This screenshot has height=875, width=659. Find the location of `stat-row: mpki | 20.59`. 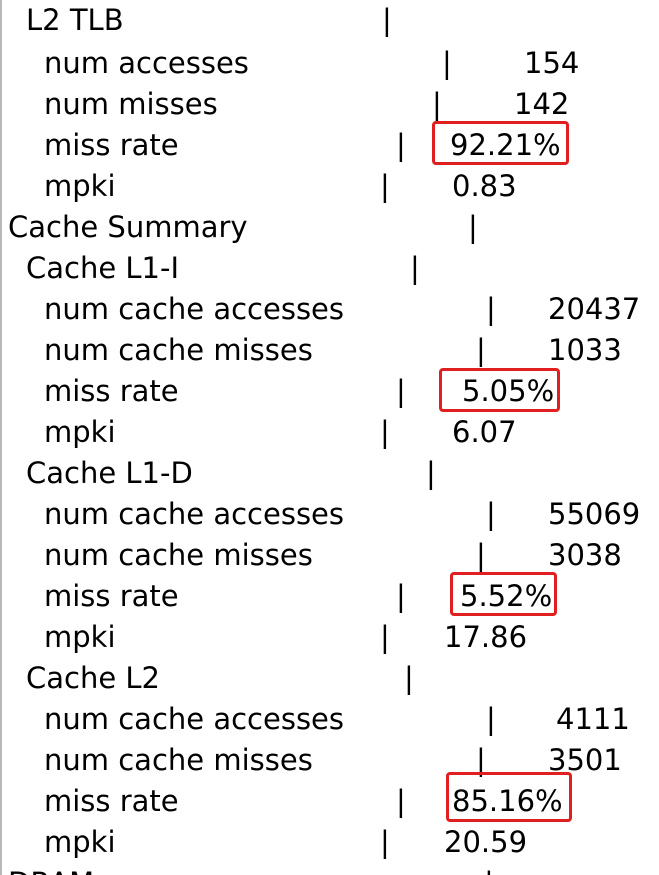

stat-row: mpki | 20.59 is located at coordinates (329, 842).